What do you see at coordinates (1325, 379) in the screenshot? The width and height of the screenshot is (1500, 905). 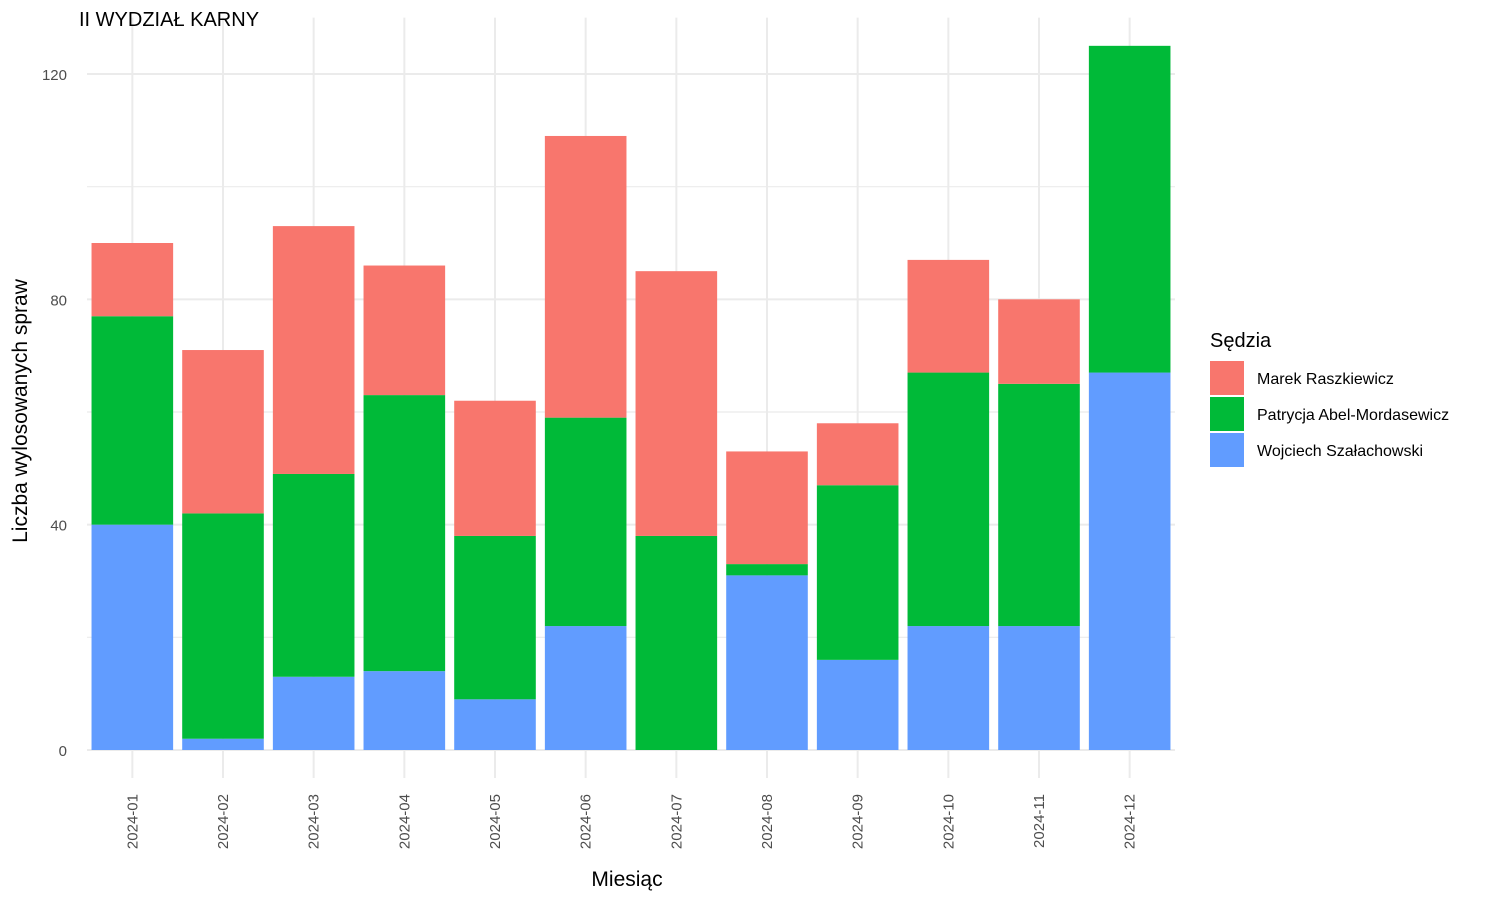 I see `legend-label: Marek Raszkiewicz` at bounding box center [1325, 379].